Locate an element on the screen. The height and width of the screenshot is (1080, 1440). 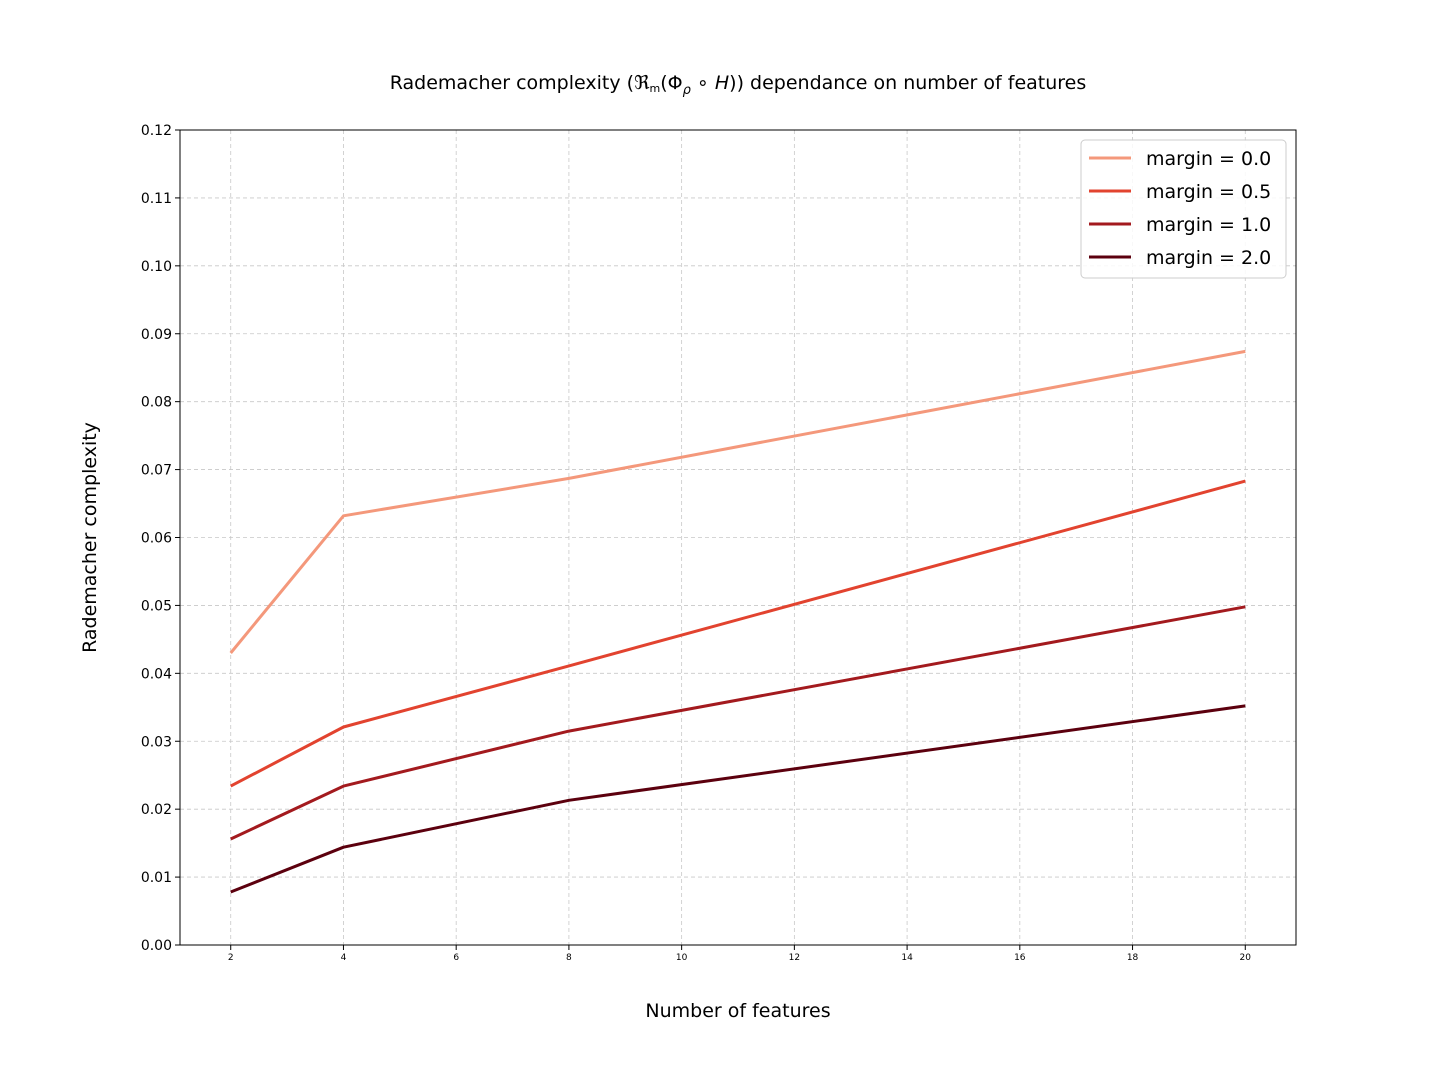
x-tick-label: 10 is located at coordinates (682, 958).